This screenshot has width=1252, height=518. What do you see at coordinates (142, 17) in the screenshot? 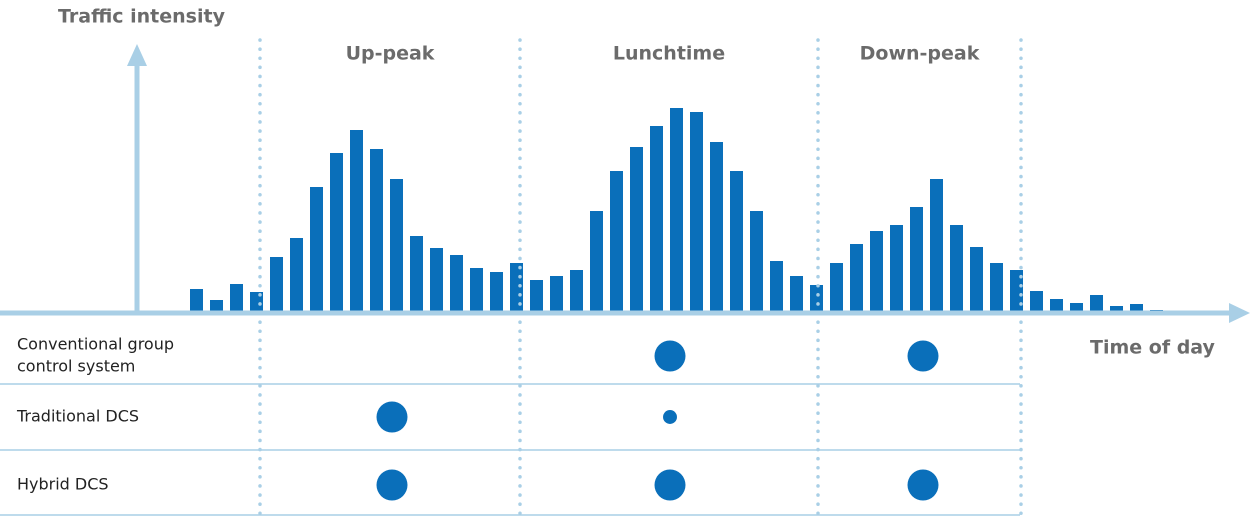
I see `y-axis-label: Traffic intensity` at bounding box center [142, 17].